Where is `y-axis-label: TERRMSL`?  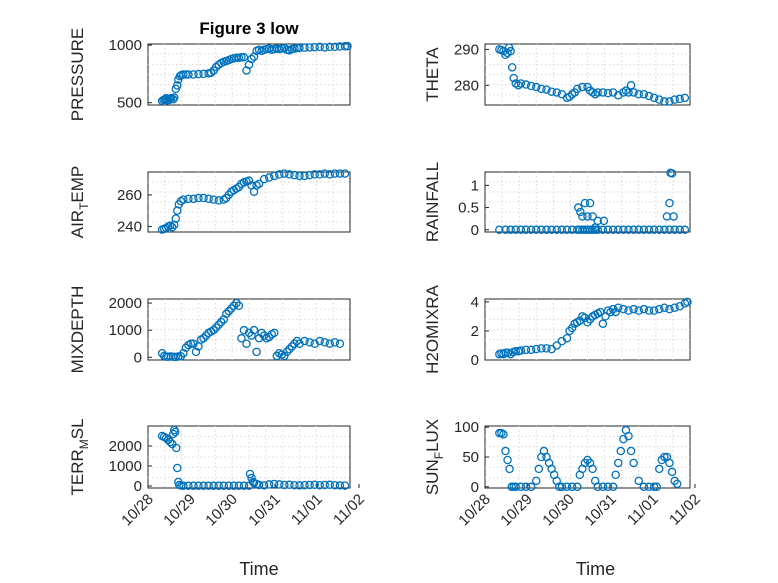 y-axis-label: TERRMSL is located at coordinates (79, 456).